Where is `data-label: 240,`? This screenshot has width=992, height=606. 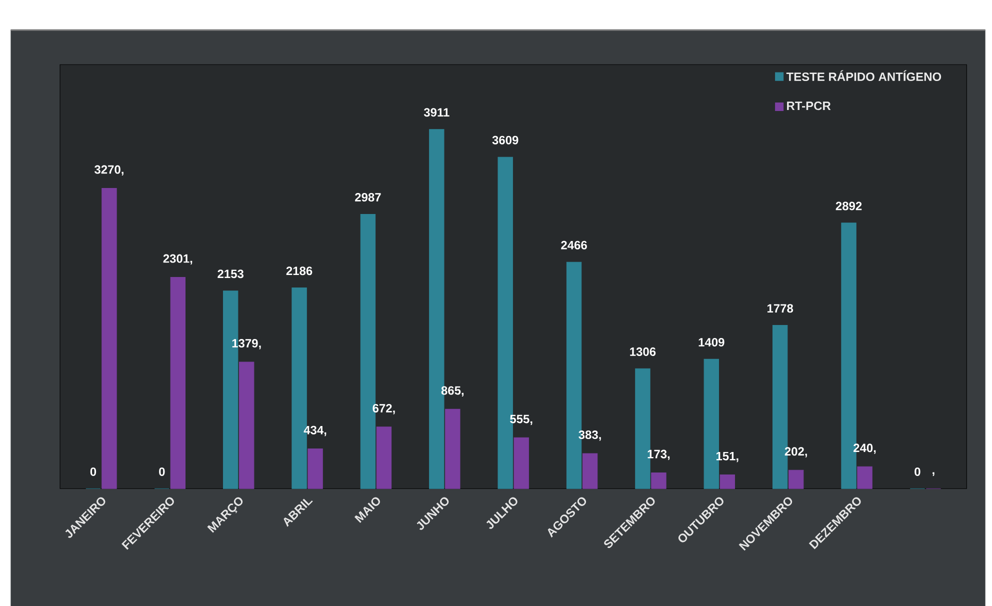
data-label: 240, is located at coordinates (865, 449).